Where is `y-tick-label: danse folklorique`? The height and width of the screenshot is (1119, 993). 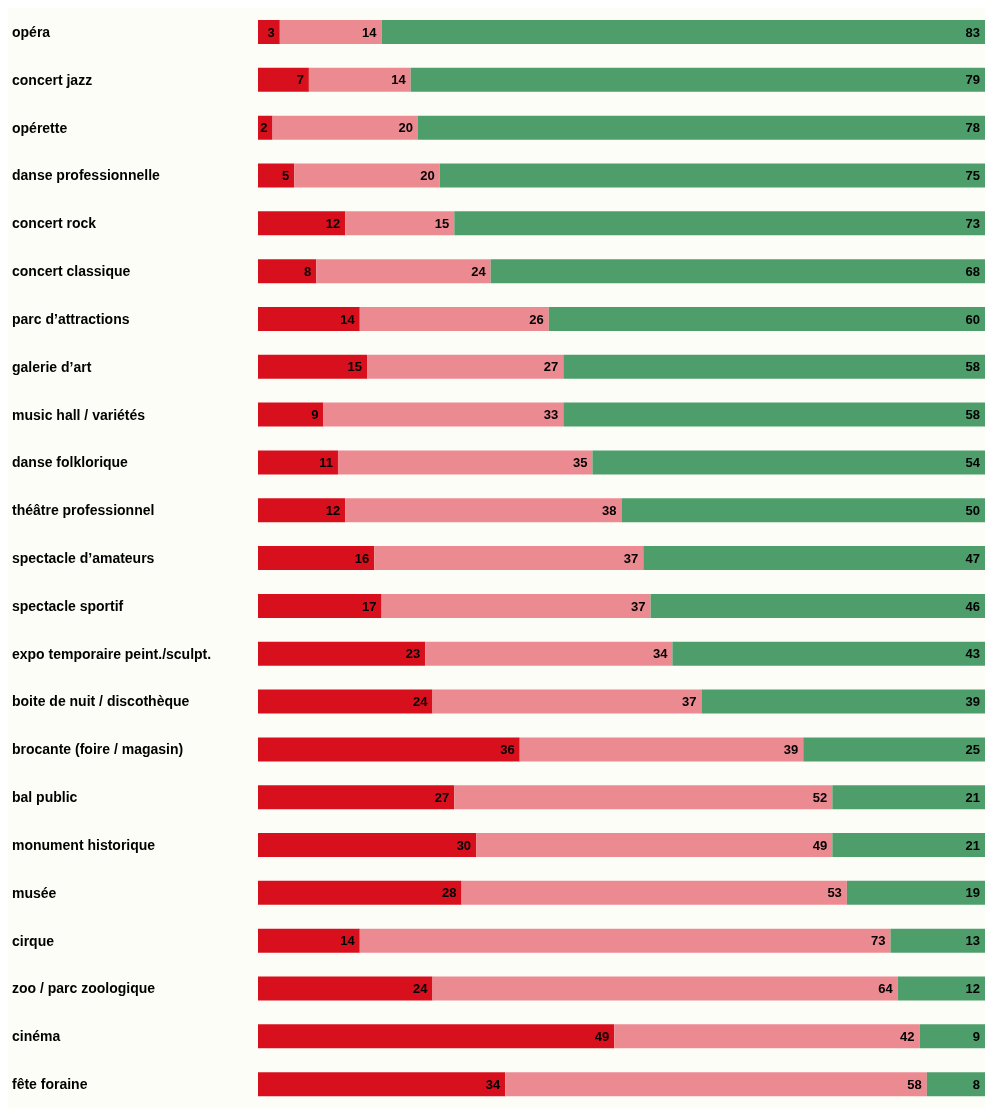
y-tick-label: danse folklorique is located at coordinates (70, 462).